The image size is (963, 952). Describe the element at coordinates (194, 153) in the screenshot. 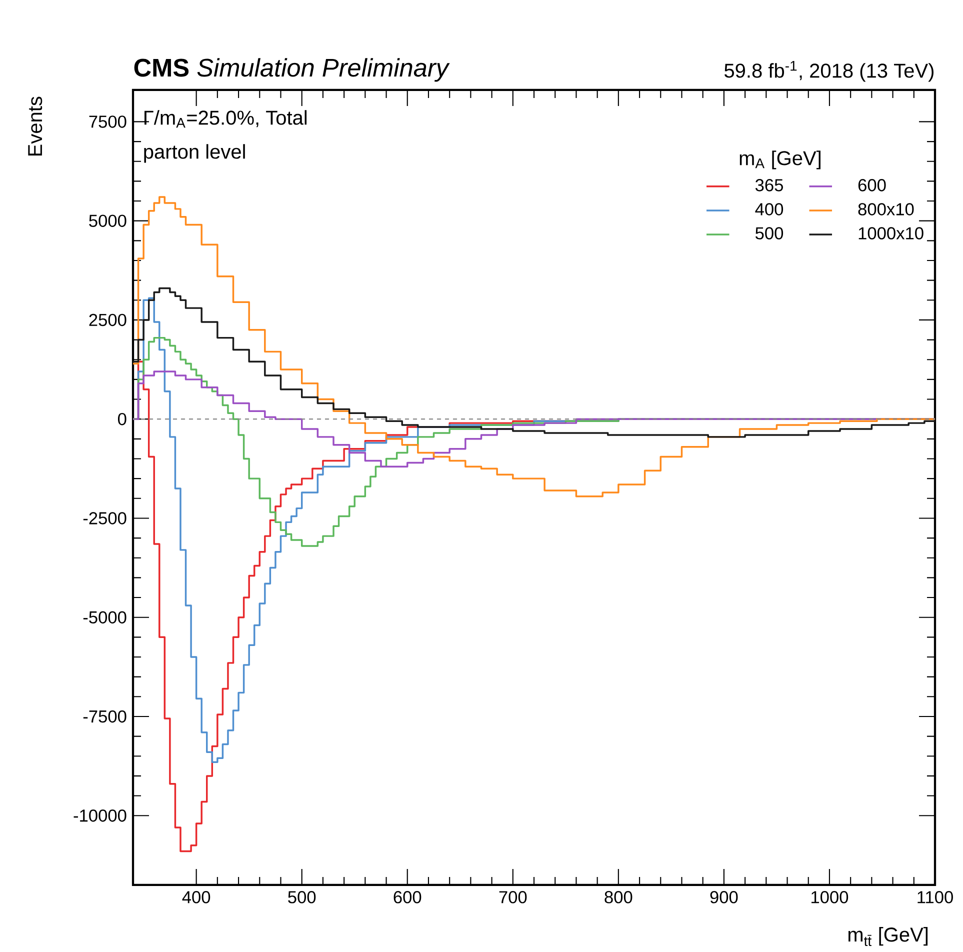

I see `annotation: parton level` at that location.